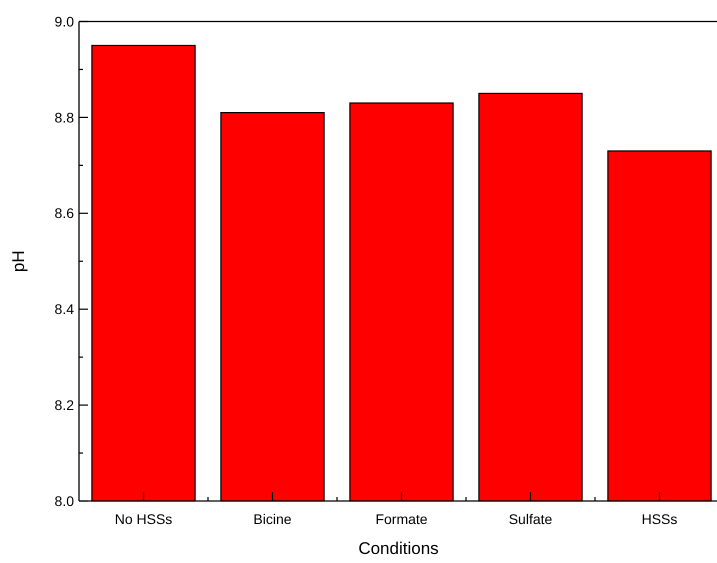 The width and height of the screenshot is (717, 563). What do you see at coordinates (398, 548) in the screenshot?
I see `x-axis-title: Conditions` at bounding box center [398, 548].